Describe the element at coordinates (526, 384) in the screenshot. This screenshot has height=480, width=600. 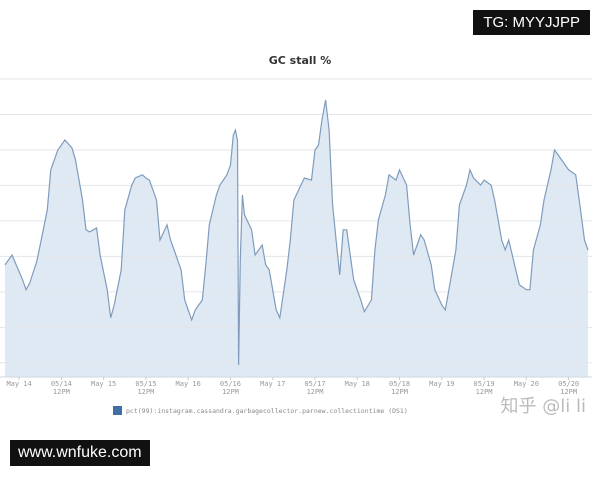
I see `x-tick-label: May 20` at that location.